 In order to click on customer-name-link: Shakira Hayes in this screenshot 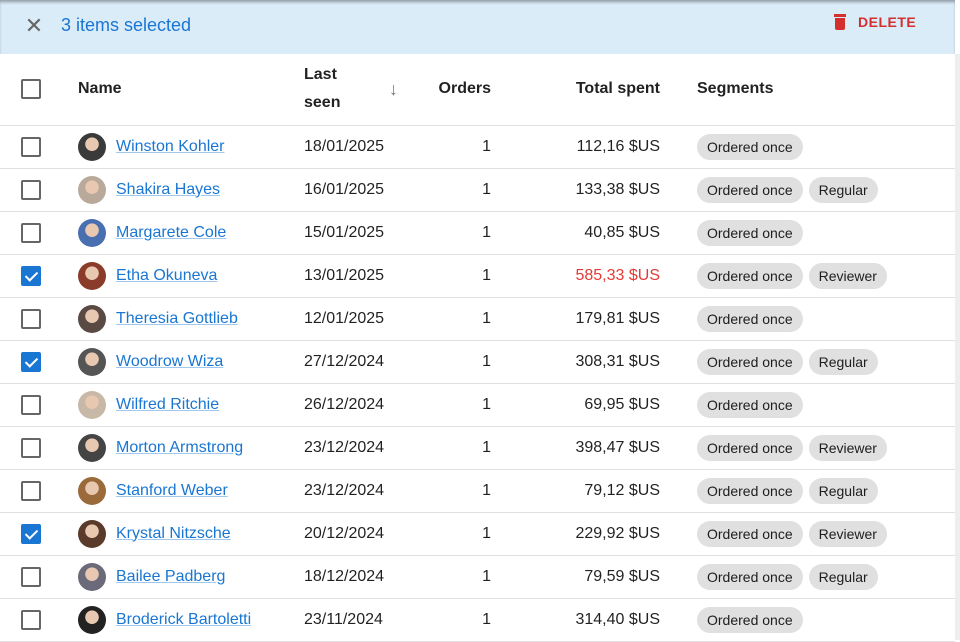, I will do `click(168, 189)`.